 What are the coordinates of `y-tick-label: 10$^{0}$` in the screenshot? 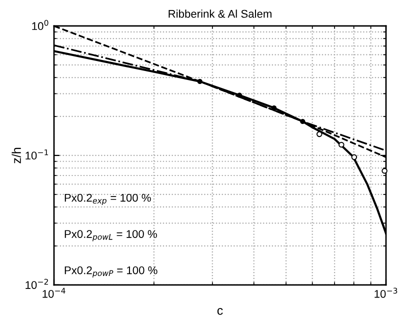 It's located at (40, 25).